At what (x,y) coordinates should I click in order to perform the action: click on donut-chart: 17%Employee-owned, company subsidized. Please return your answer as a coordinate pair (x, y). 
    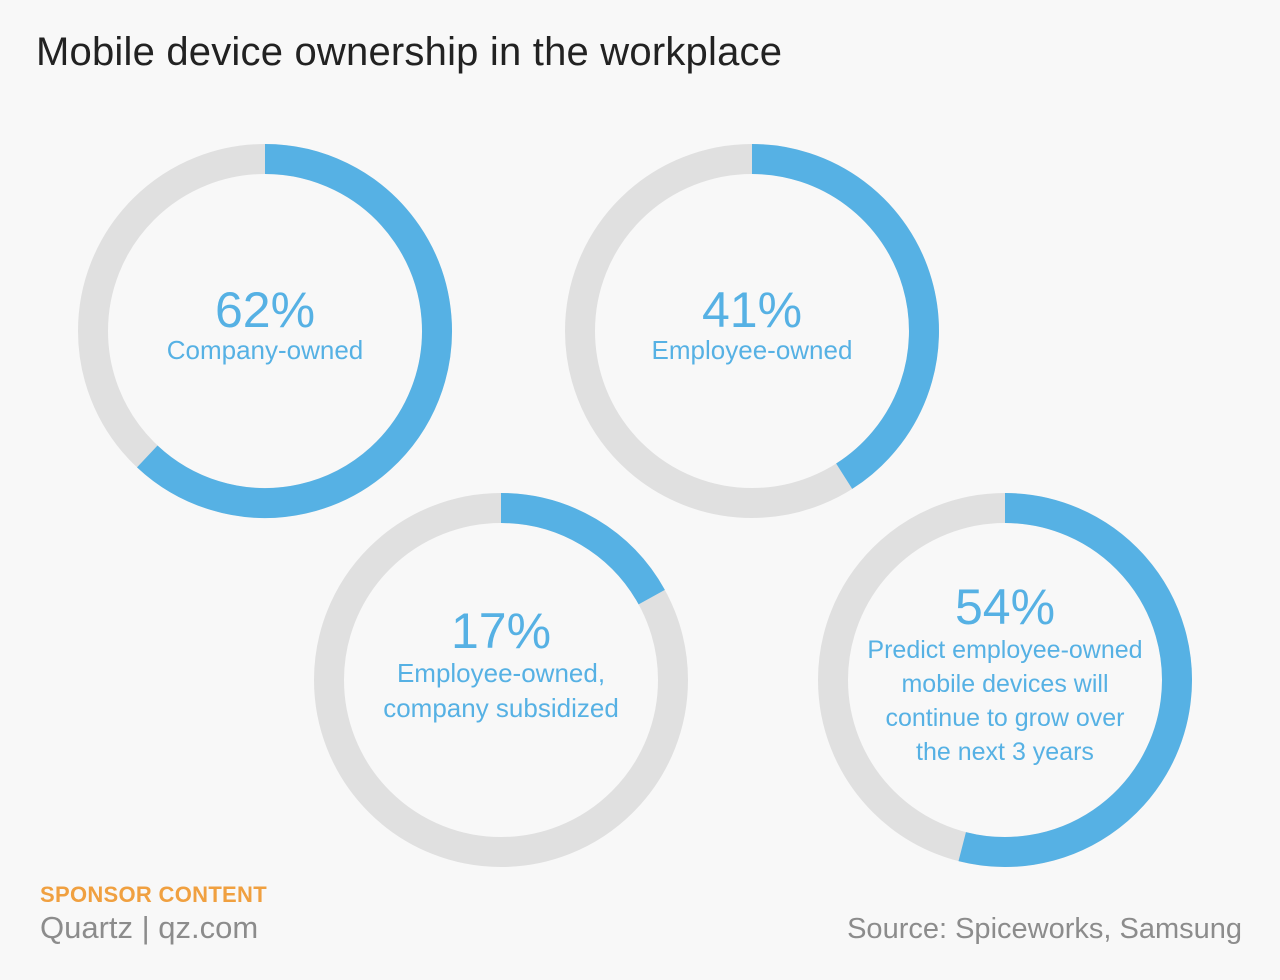
    Looking at the image, I should click on (501, 680).